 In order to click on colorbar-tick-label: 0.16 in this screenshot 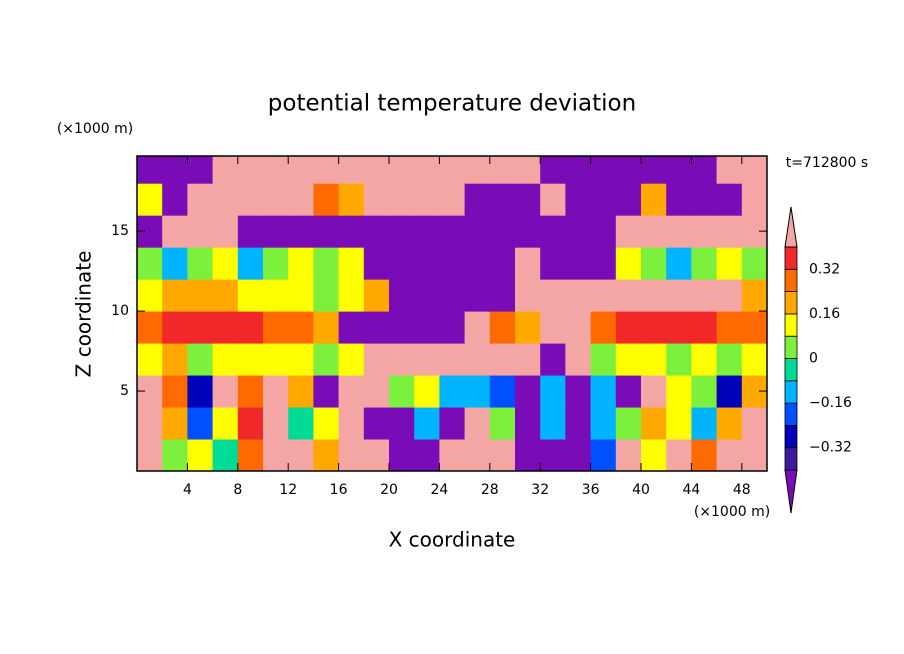, I will do `click(824, 314)`.